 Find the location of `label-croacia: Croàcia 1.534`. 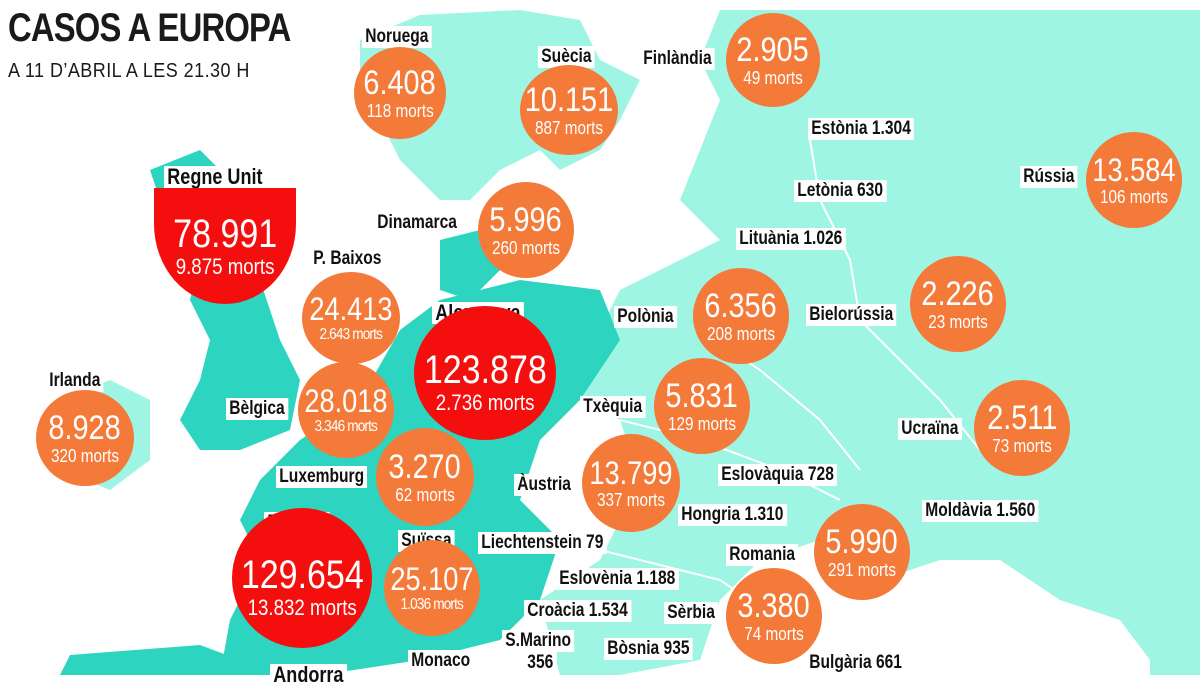

label-croacia: Croàcia 1.534 is located at coordinates (578, 611).